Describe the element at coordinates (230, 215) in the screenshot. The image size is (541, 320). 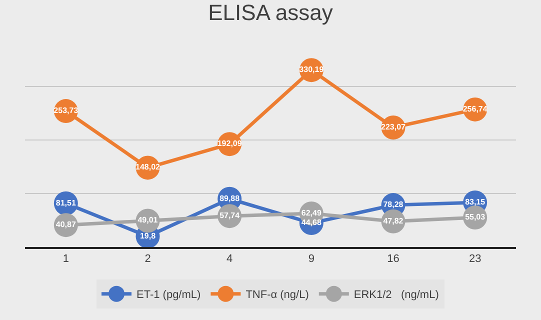
I see `data-label: 57,74` at that location.